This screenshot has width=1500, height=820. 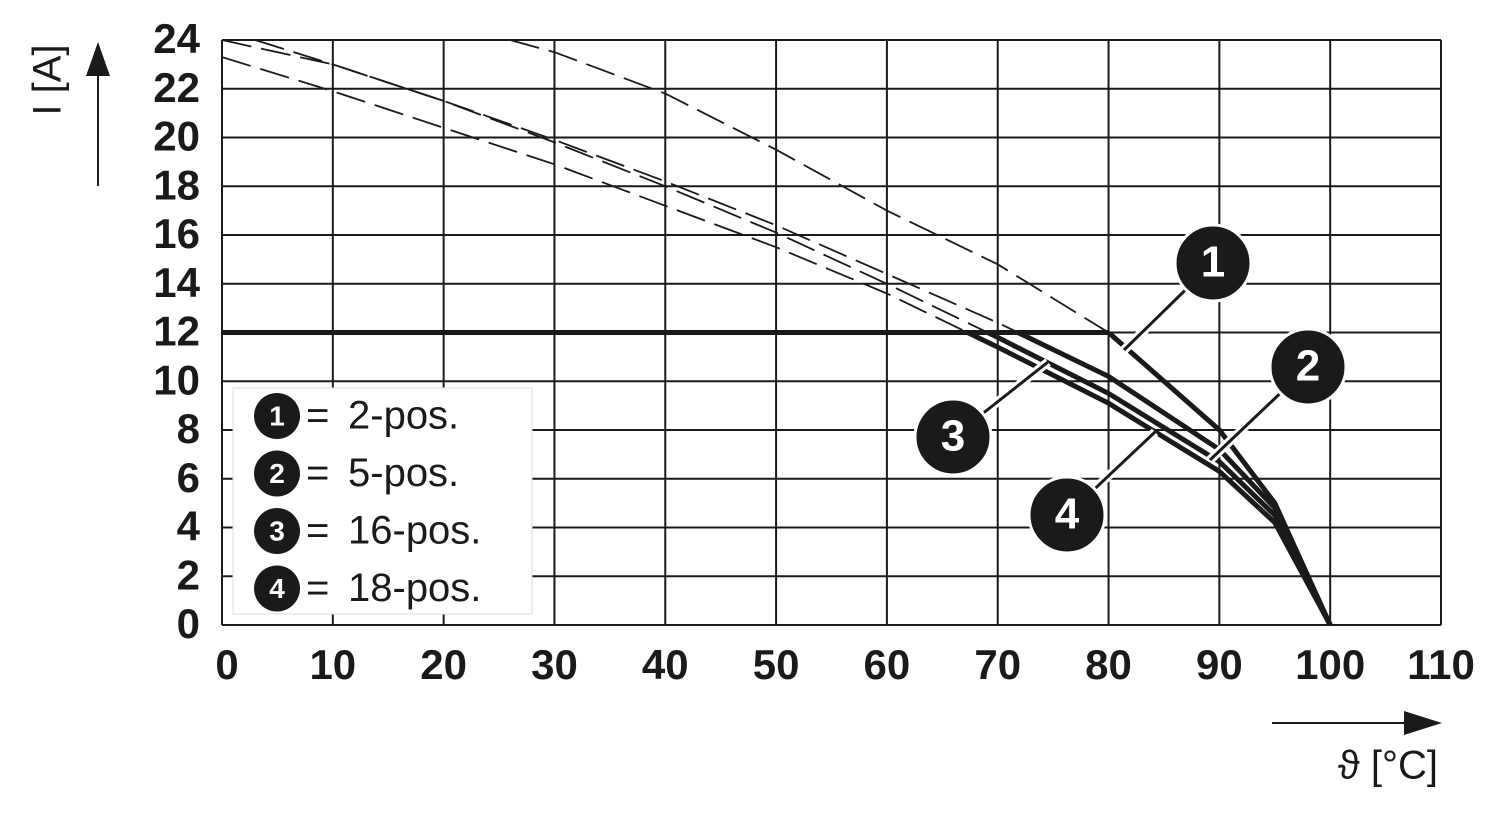 I want to click on x-tick-label: 40, so click(x=665, y=664).